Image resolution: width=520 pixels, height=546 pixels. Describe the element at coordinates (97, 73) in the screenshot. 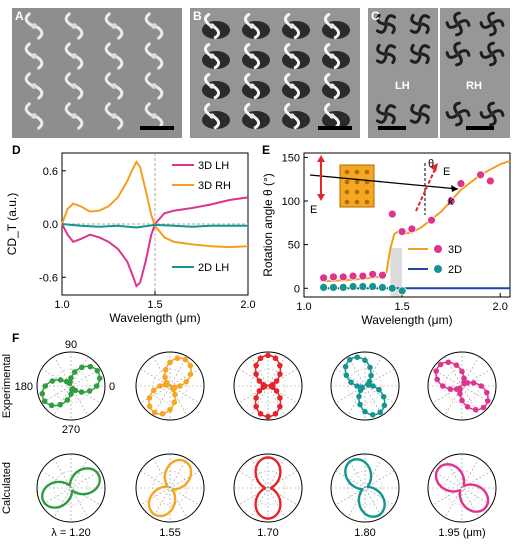

I see `sem-panel-a` at that location.